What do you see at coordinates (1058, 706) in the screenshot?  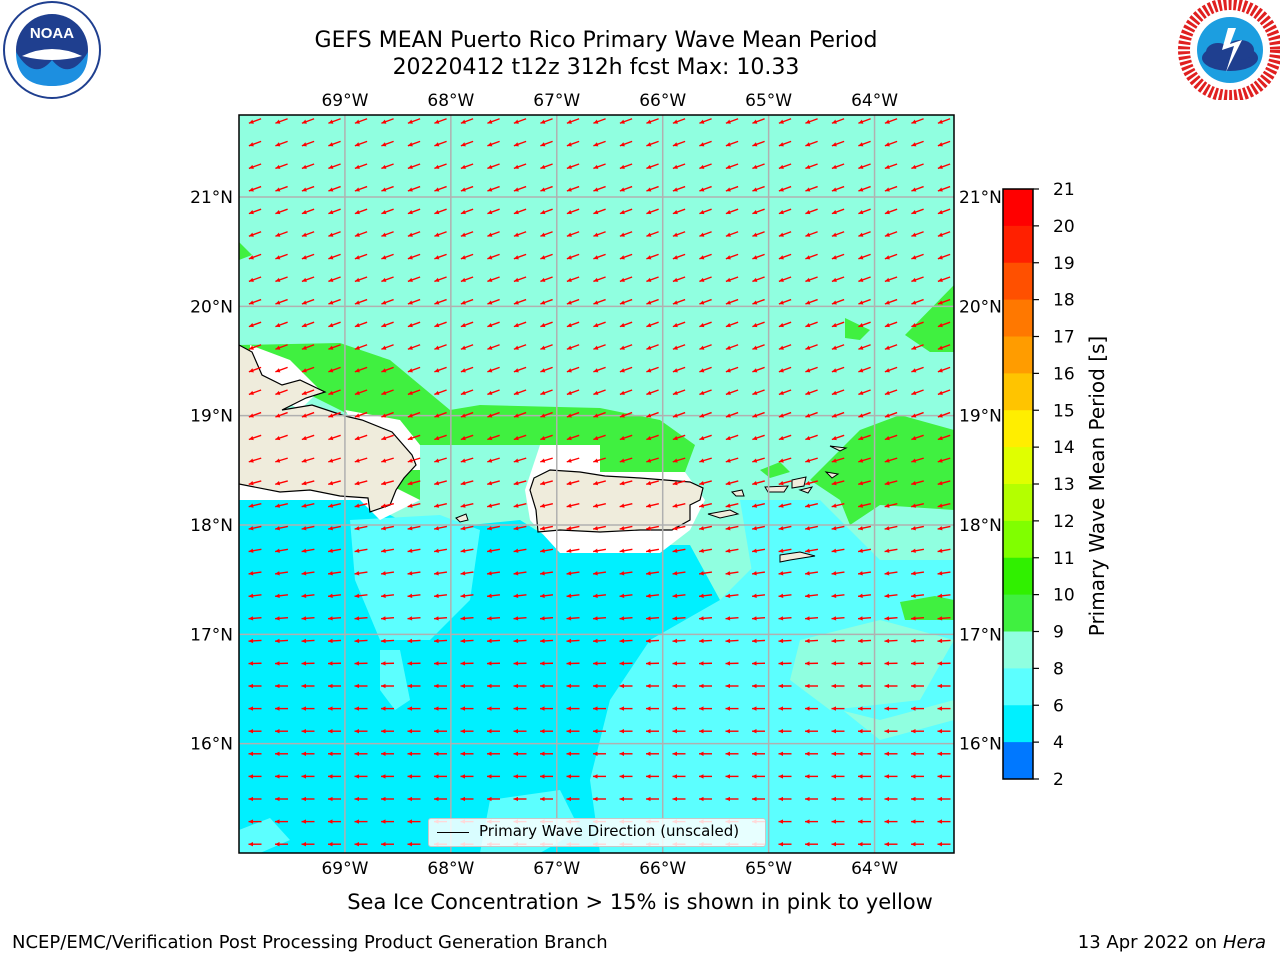 I see `colorbar-tick-label: 6` at bounding box center [1058, 706].